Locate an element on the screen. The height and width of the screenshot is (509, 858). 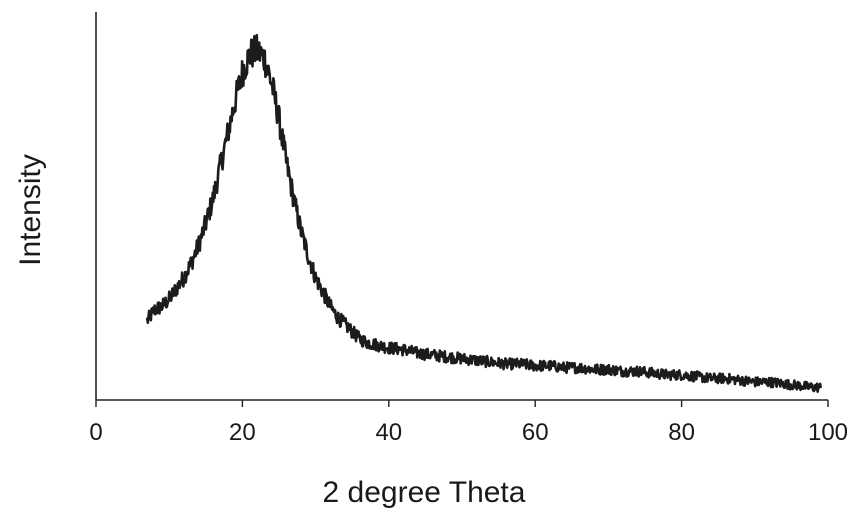
x-tick-label: 20 is located at coordinates (242, 432).